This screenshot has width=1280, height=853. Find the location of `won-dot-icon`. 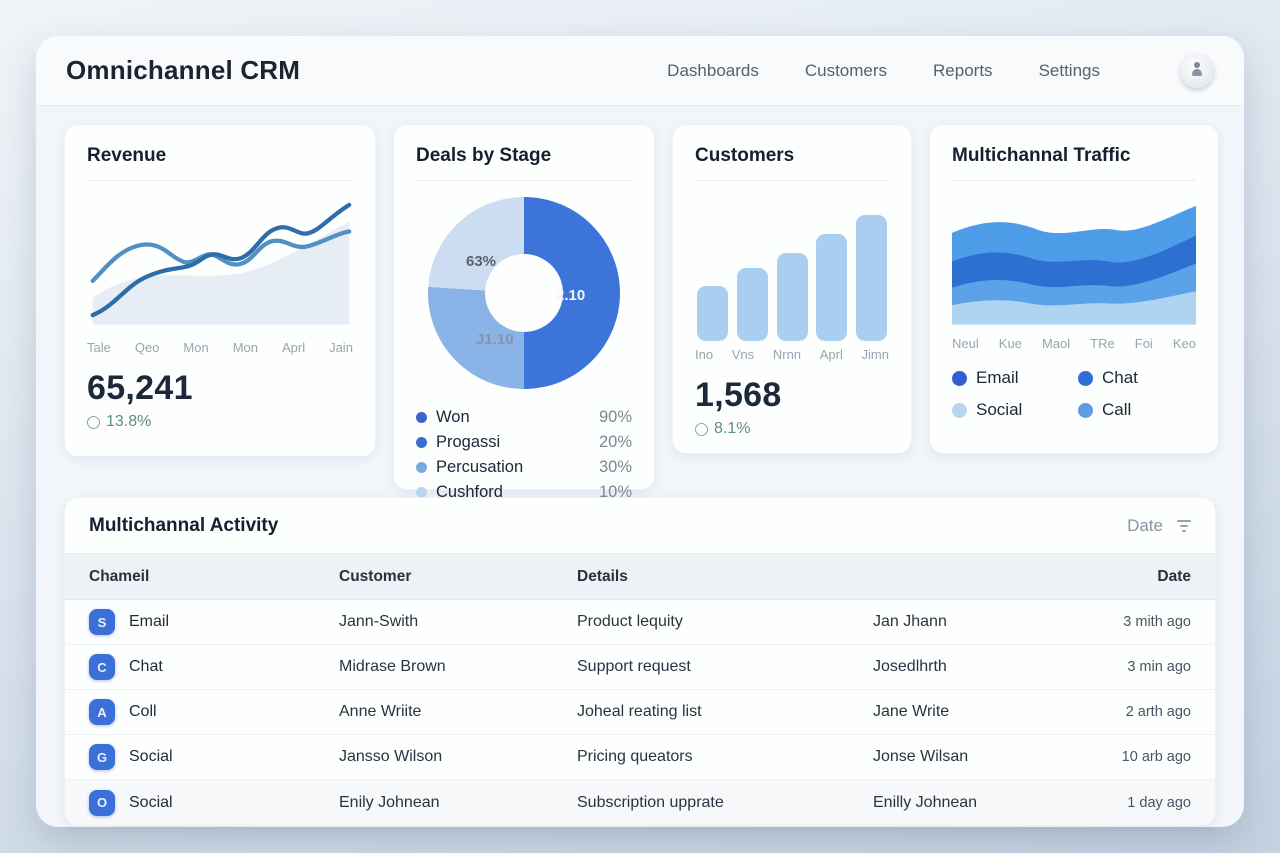

won-dot-icon is located at coordinates (421, 417).